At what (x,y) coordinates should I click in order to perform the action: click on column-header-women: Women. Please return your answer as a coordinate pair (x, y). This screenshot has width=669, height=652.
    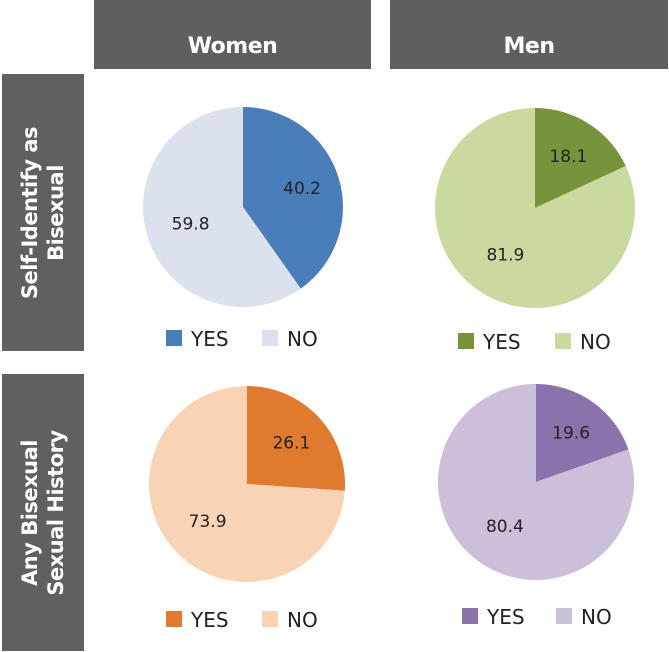
    Looking at the image, I should click on (232, 34).